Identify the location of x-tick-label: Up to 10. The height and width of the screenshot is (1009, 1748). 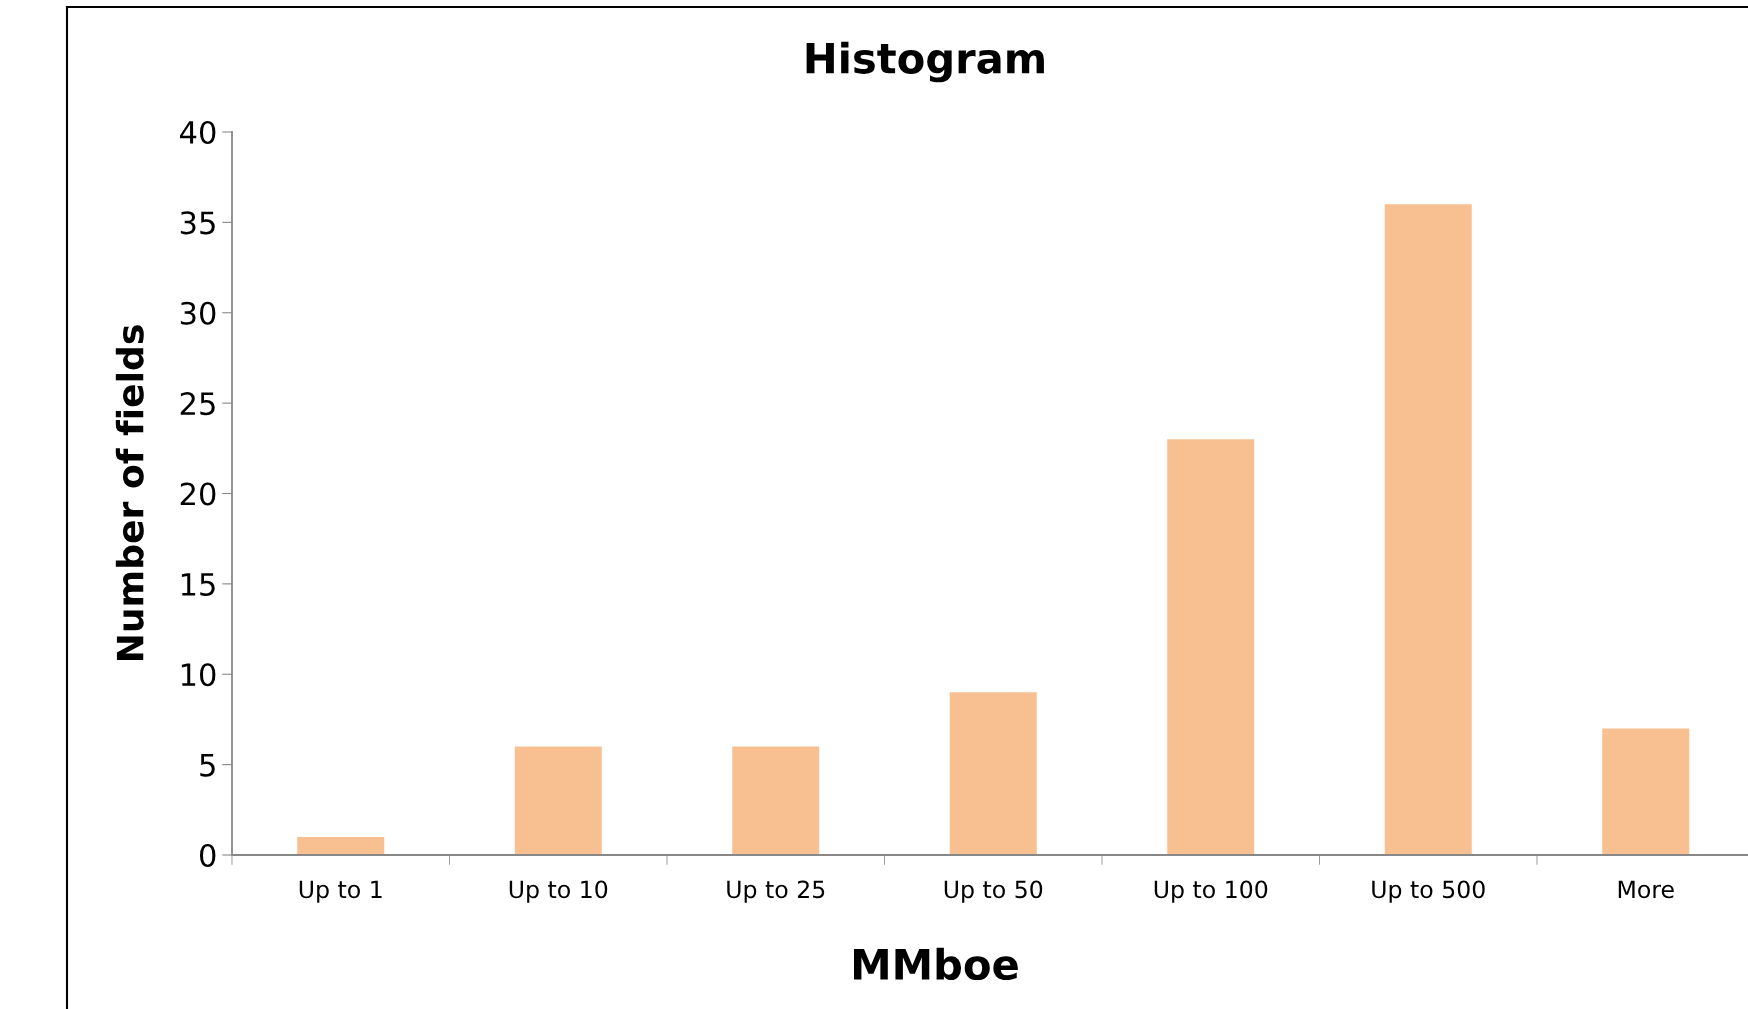
(558, 891).